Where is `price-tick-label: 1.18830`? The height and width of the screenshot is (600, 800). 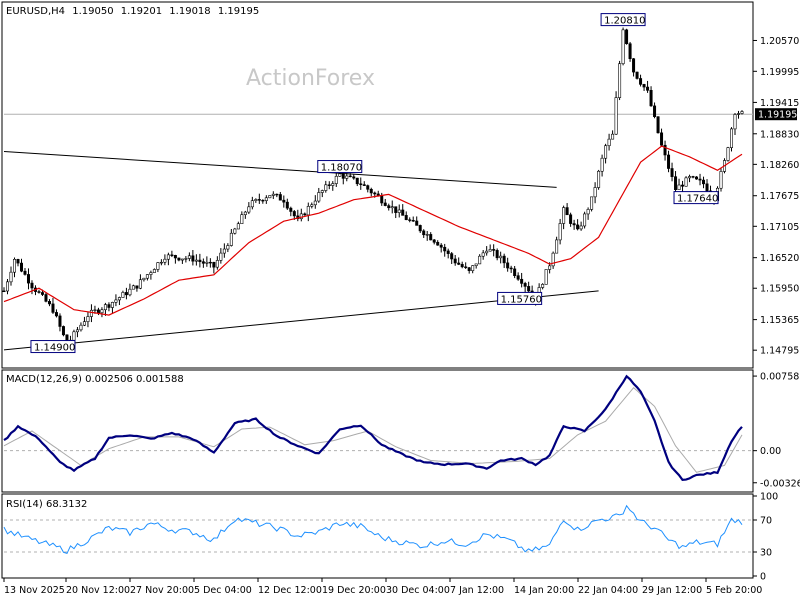 price-tick-label: 1.18830 is located at coordinates (779, 134).